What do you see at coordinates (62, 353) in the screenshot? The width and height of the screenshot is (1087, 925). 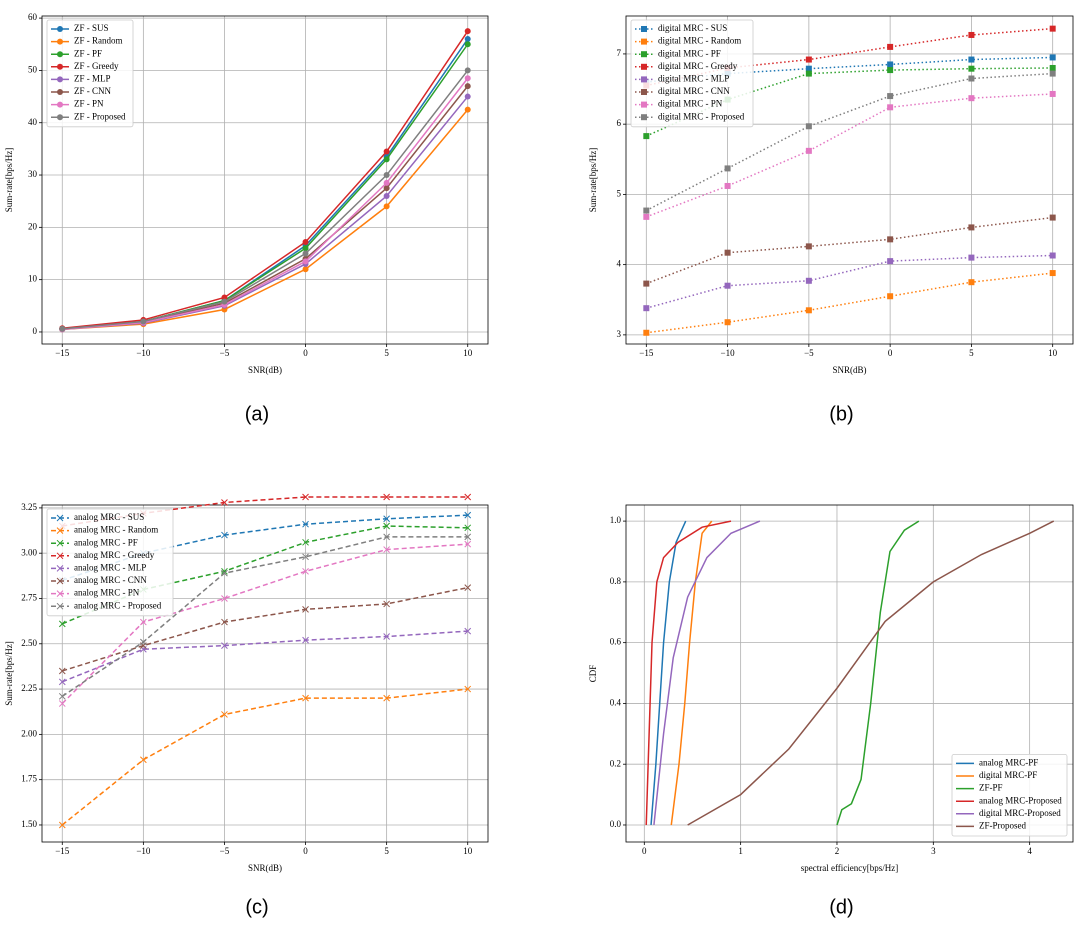 I see `x-tick-label: −15` at bounding box center [62, 353].